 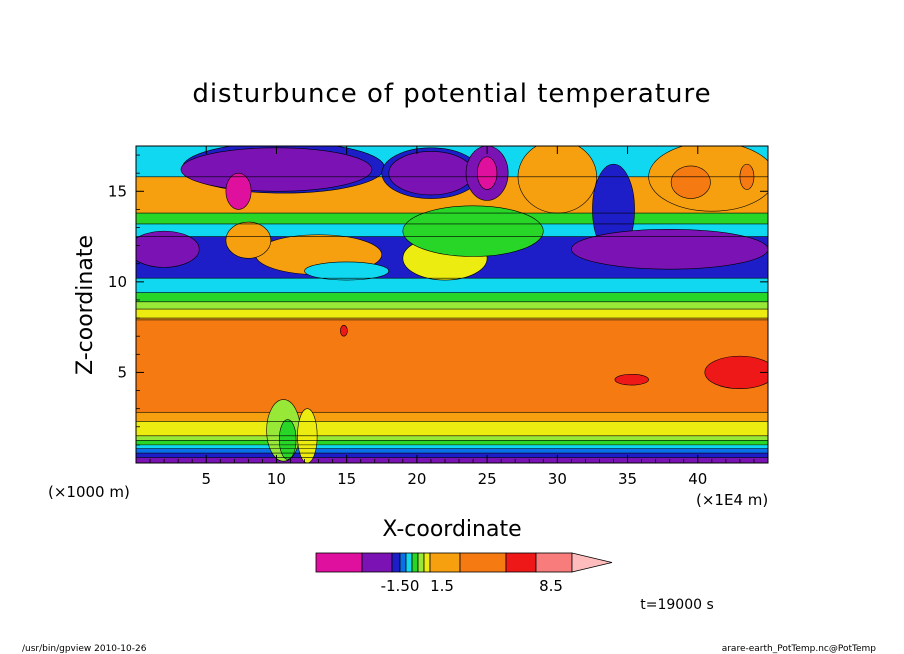 I want to click on y-tick-label-1: 10, so click(x=117, y=282).